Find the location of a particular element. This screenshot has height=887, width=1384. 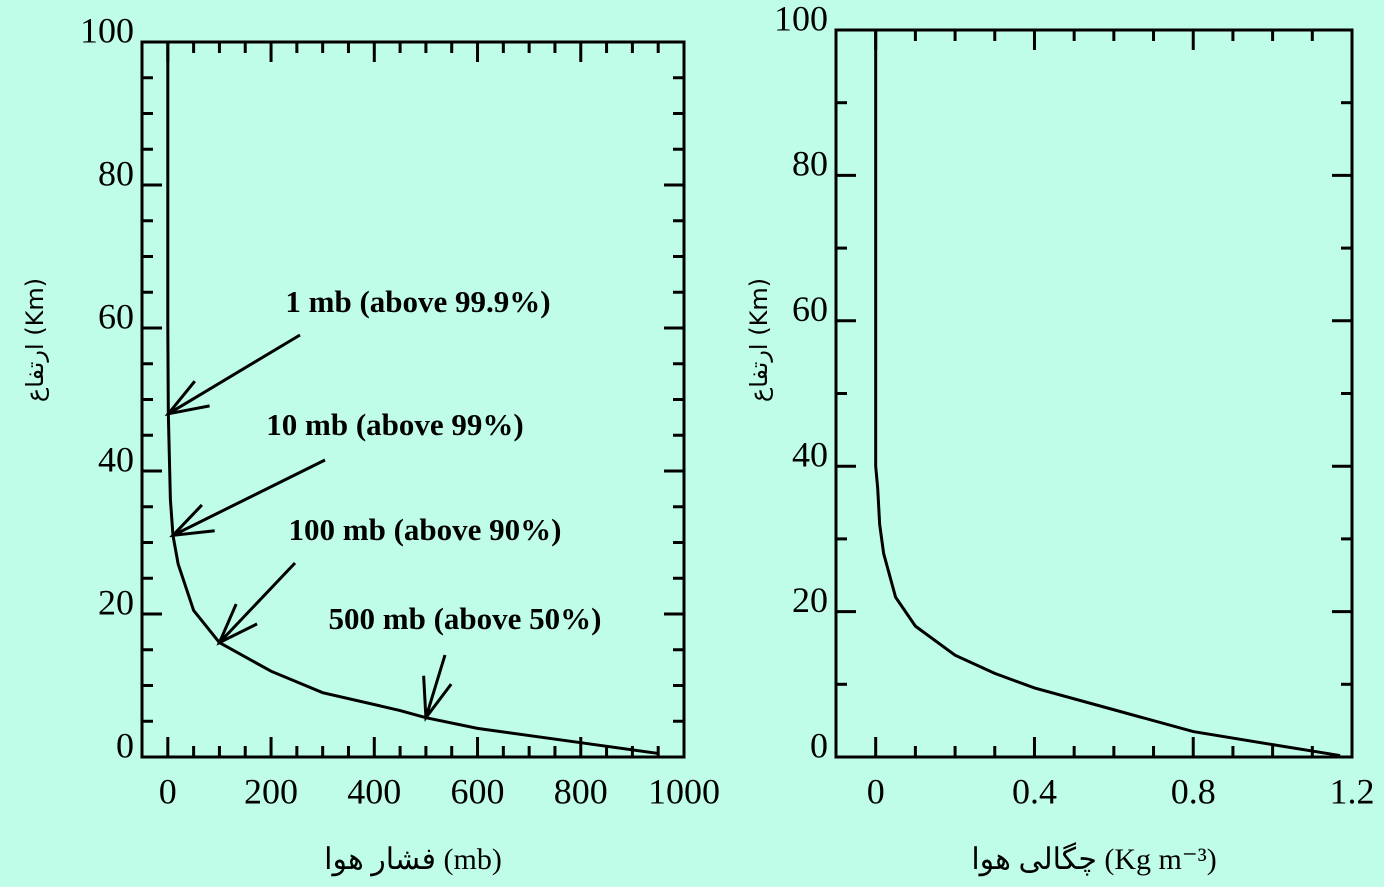

x-axis-label: فشار هوا (mb) is located at coordinates (413, 860).